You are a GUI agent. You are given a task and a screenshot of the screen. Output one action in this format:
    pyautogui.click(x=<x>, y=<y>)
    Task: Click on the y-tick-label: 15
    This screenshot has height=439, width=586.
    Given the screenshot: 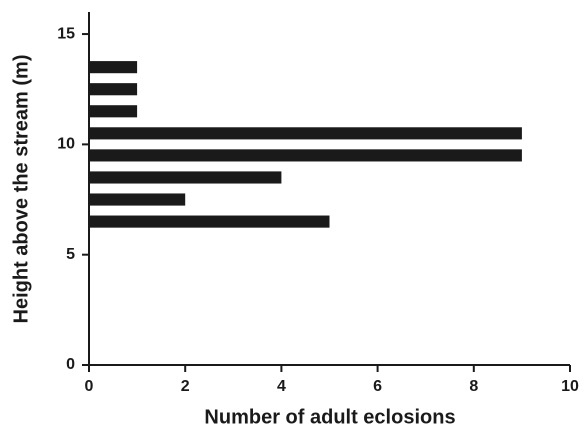 What is the action you would take?
    pyautogui.click(x=66, y=33)
    